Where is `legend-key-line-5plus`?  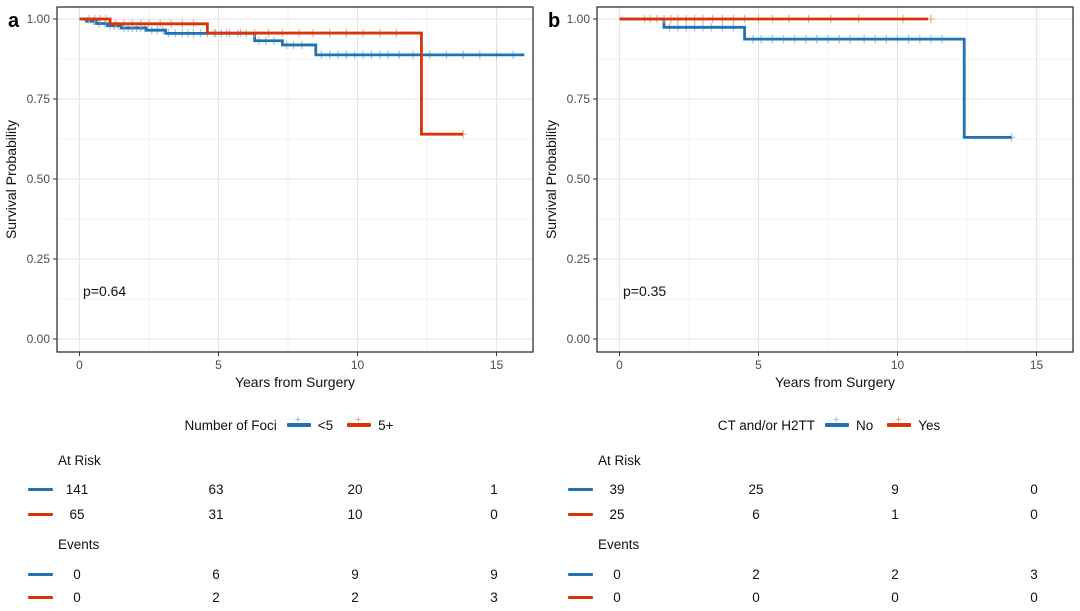 legend-key-line-5plus is located at coordinates (359, 420).